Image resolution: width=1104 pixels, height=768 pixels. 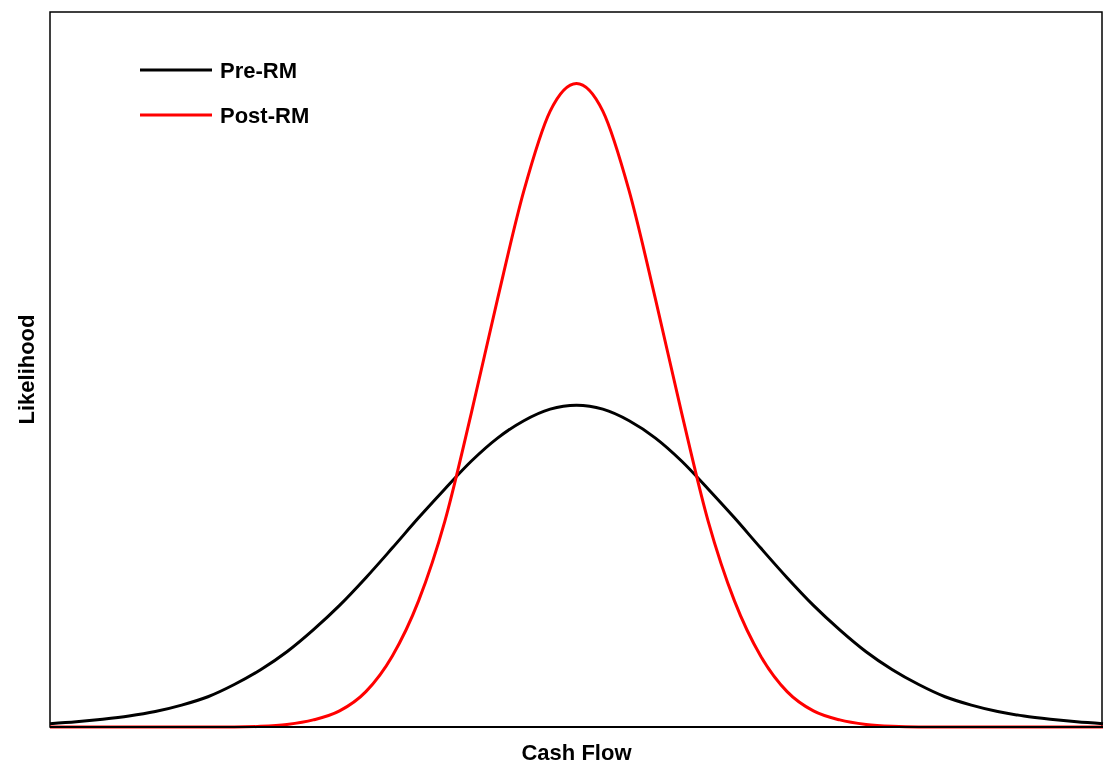 I want to click on legend-label: Post-RM, so click(x=265, y=115).